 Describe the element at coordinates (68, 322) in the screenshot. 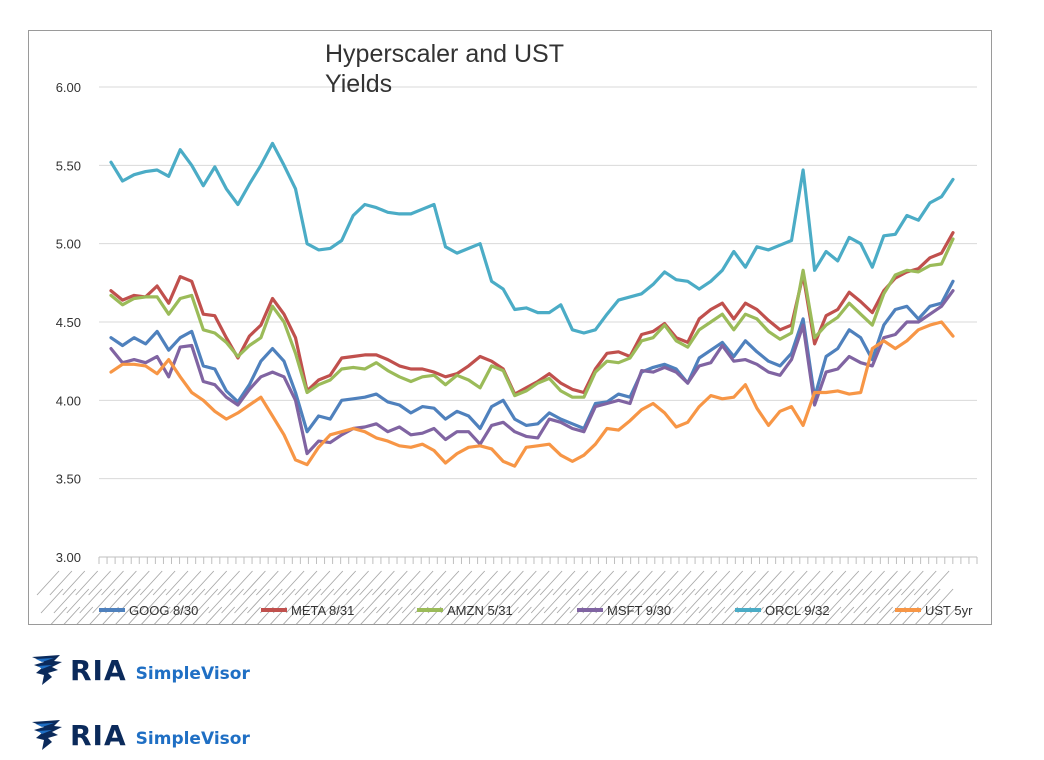

I see `y-tick-label: 4.50` at that location.